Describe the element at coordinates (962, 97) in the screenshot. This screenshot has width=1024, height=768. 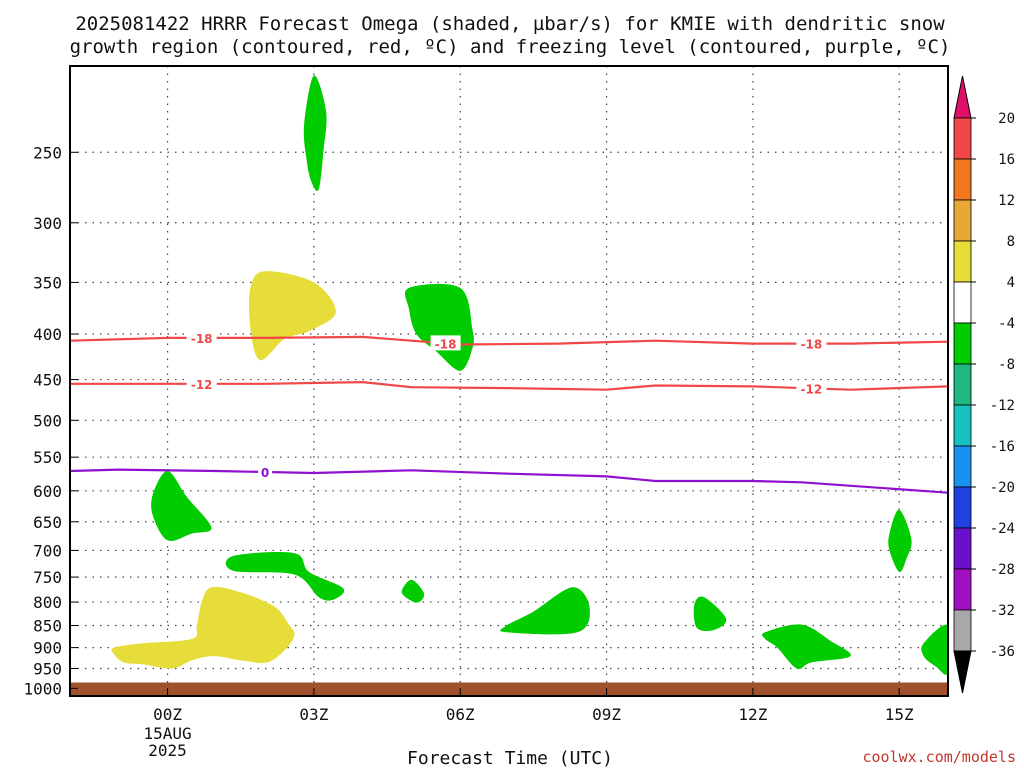
I see `colorbar-top-arrow` at that location.